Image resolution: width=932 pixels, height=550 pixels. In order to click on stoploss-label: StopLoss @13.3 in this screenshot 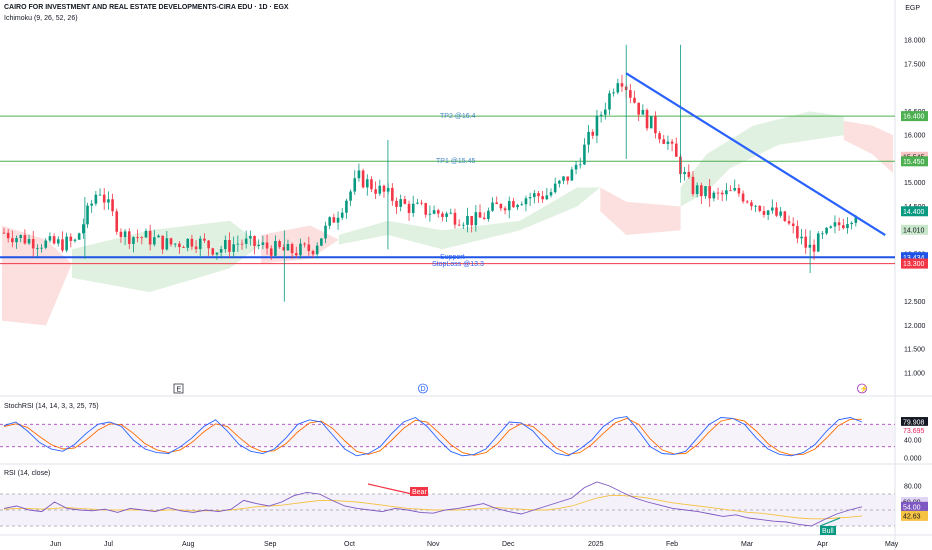, I will do `click(458, 264)`.